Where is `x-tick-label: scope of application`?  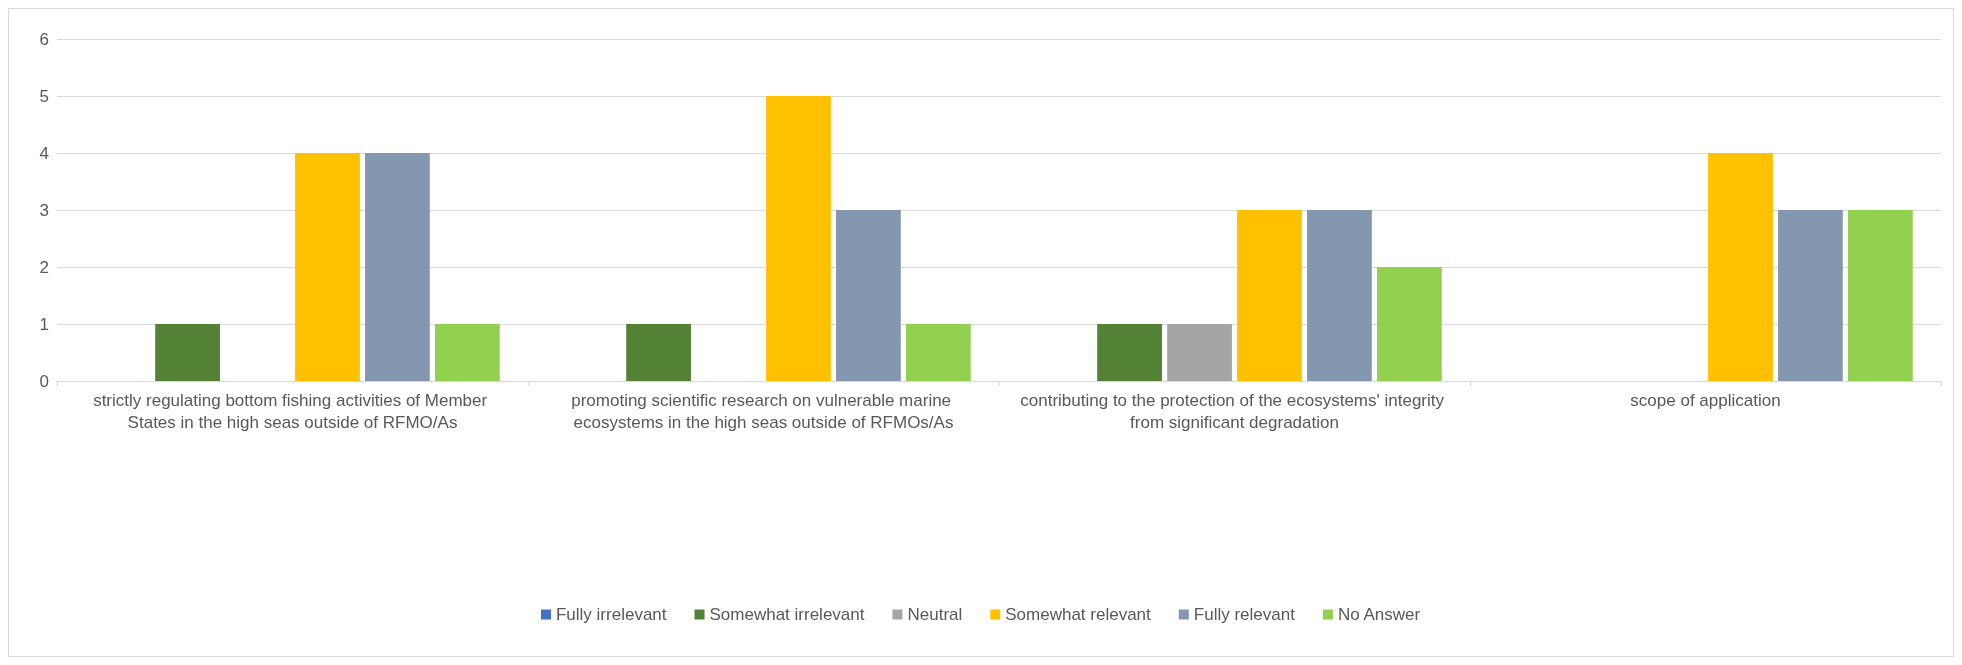
x-tick-label: scope of application is located at coordinates (1705, 400).